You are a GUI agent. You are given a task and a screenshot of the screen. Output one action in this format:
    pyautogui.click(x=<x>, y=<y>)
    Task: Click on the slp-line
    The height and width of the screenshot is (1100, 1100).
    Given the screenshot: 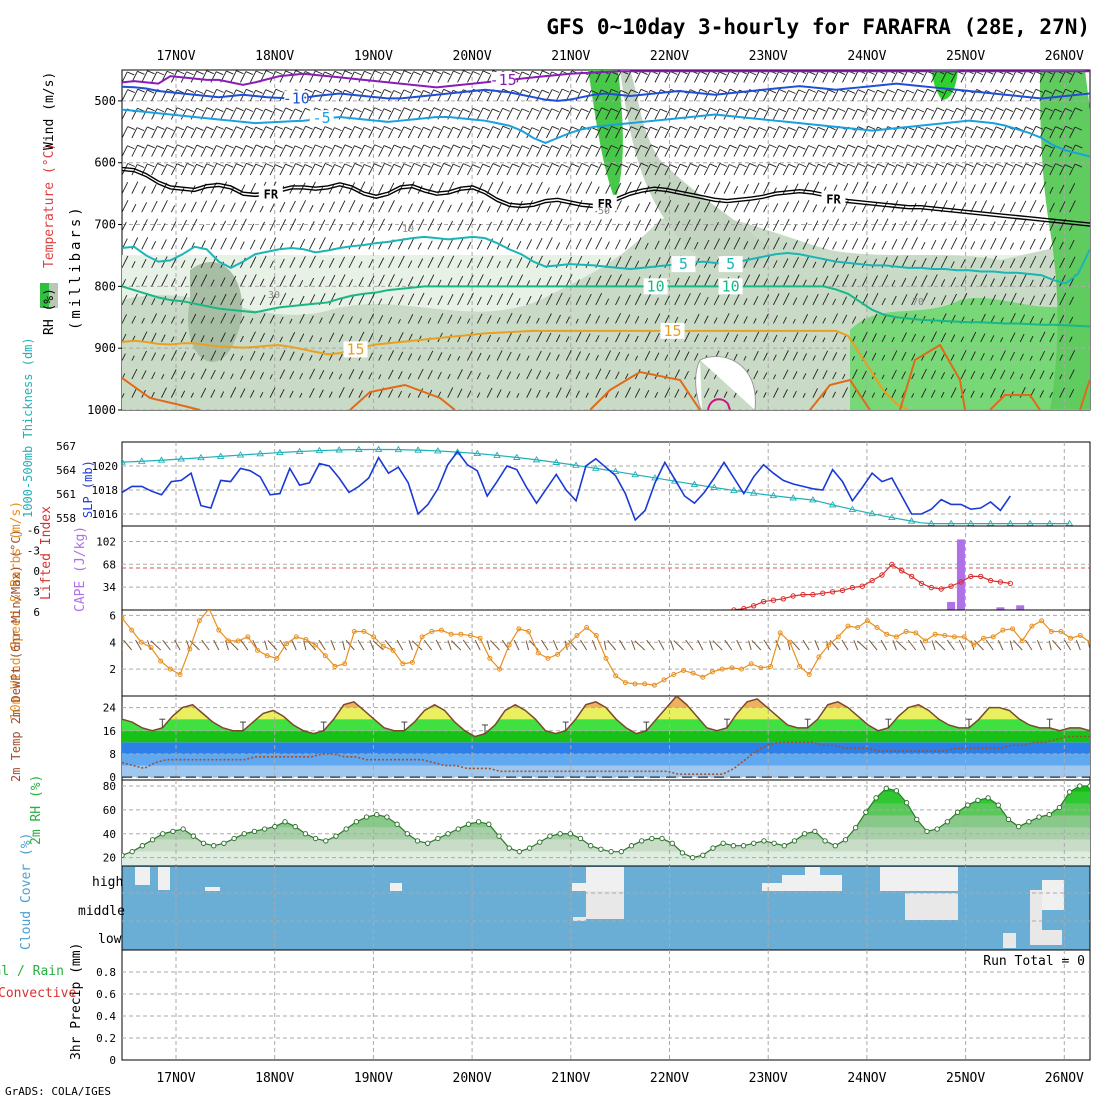 What is the action you would take?
    pyautogui.click(x=566, y=486)
    